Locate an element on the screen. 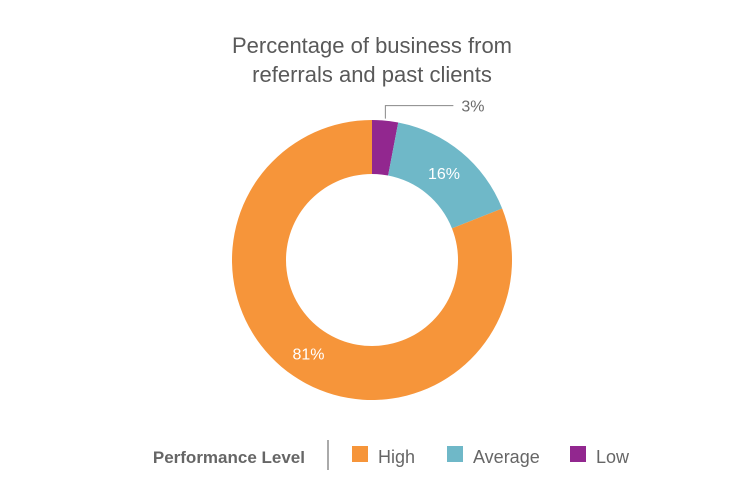 The height and width of the screenshot is (504, 756). legend-label-high: High is located at coordinates (396, 457).